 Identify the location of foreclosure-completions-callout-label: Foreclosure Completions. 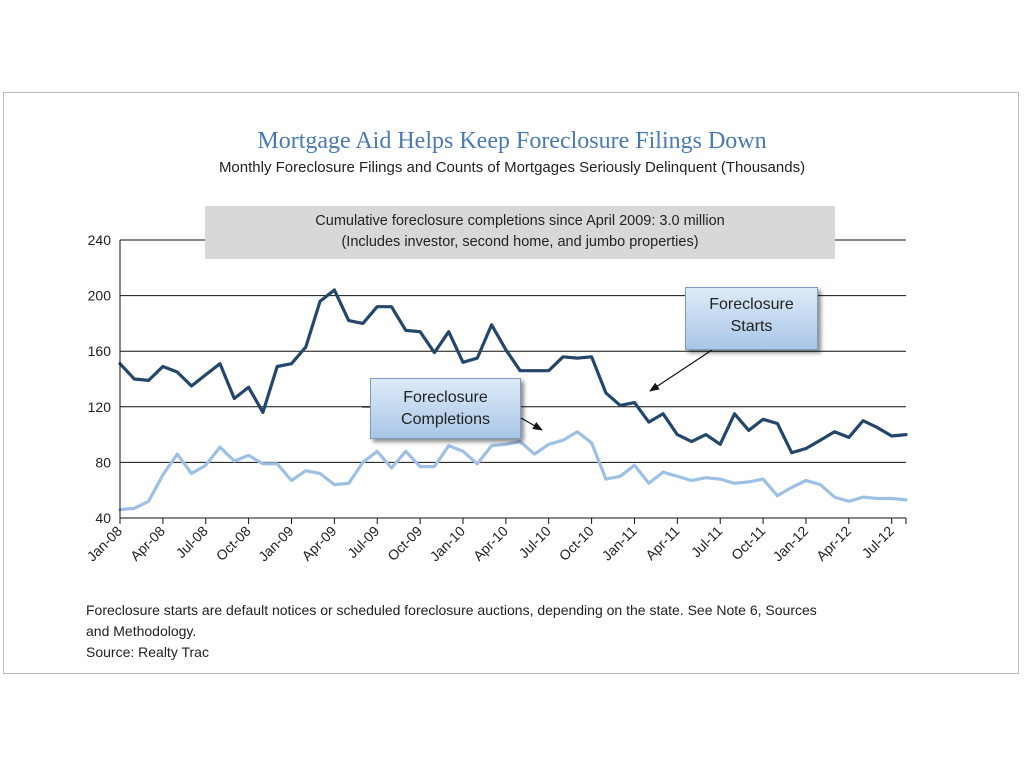
(445, 408).